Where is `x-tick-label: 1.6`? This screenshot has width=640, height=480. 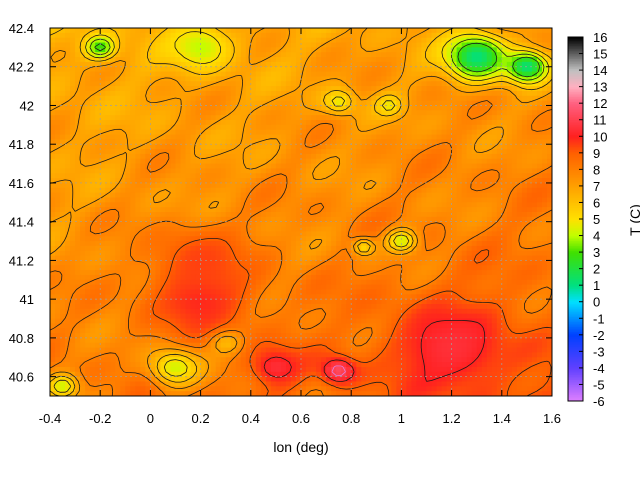
x-tick-label: 1.6 is located at coordinates (552, 418).